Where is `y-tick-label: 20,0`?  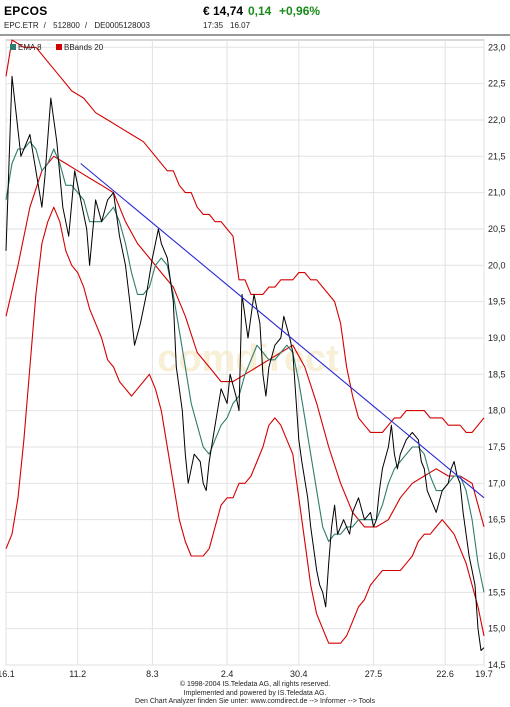 y-tick-label: 20,0 is located at coordinates (497, 265).